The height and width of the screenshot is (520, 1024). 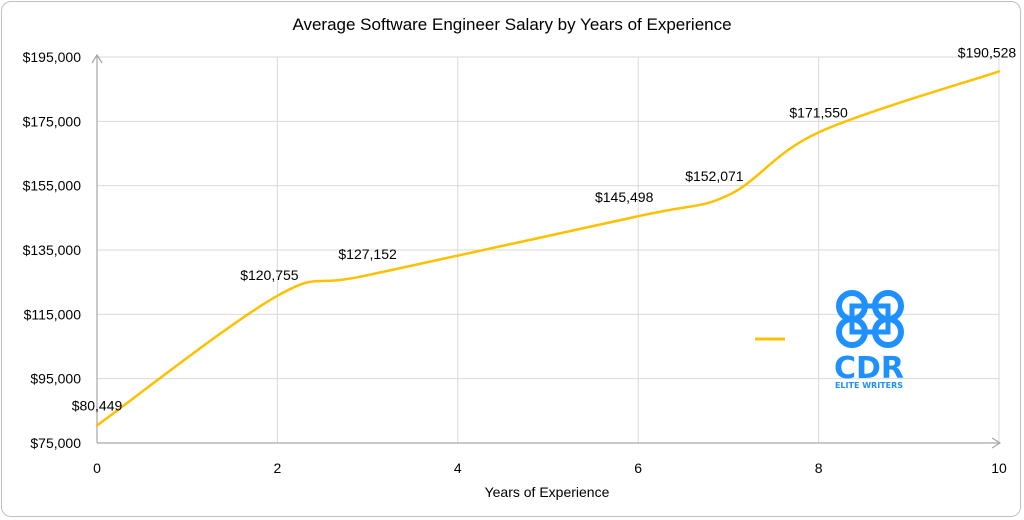 What do you see at coordinates (97, 58) in the screenshot?
I see `y-axis-arrow-icon` at bounding box center [97, 58].